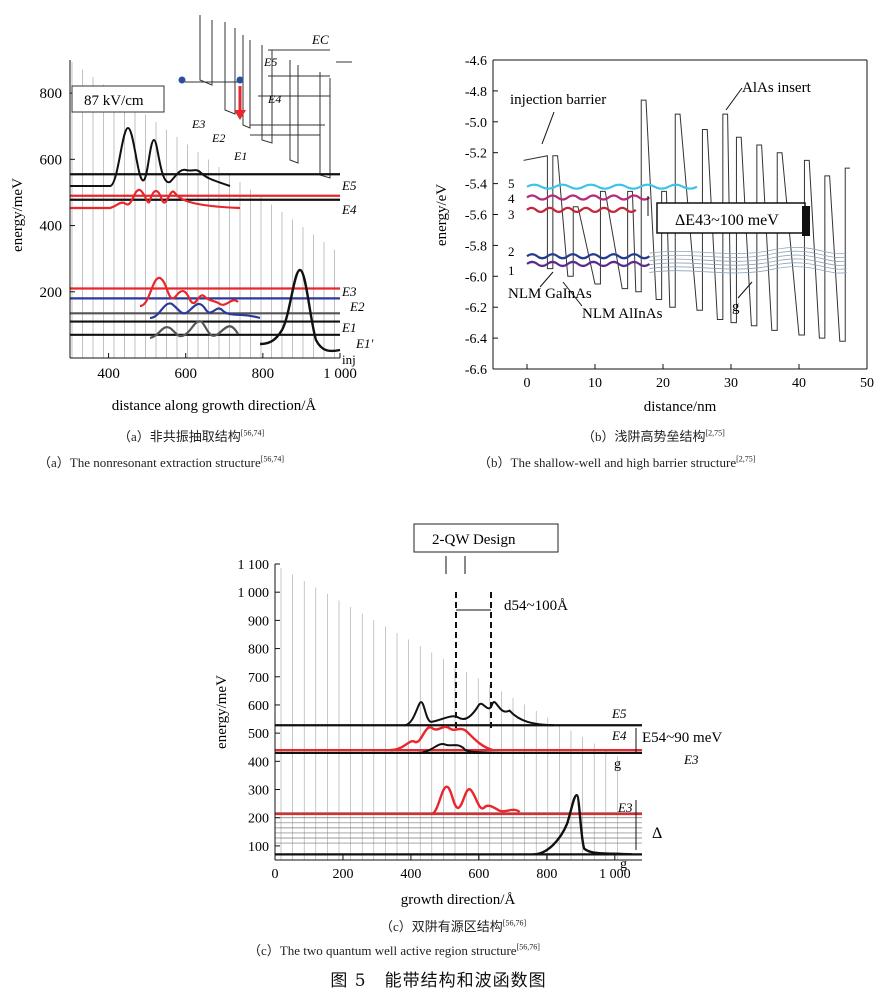 Image resolution: width=877 pixels, height=998 pixels. Describe the element at coordinates (182, 80) in the screenshot. I see `a-electron-dot` at that location.